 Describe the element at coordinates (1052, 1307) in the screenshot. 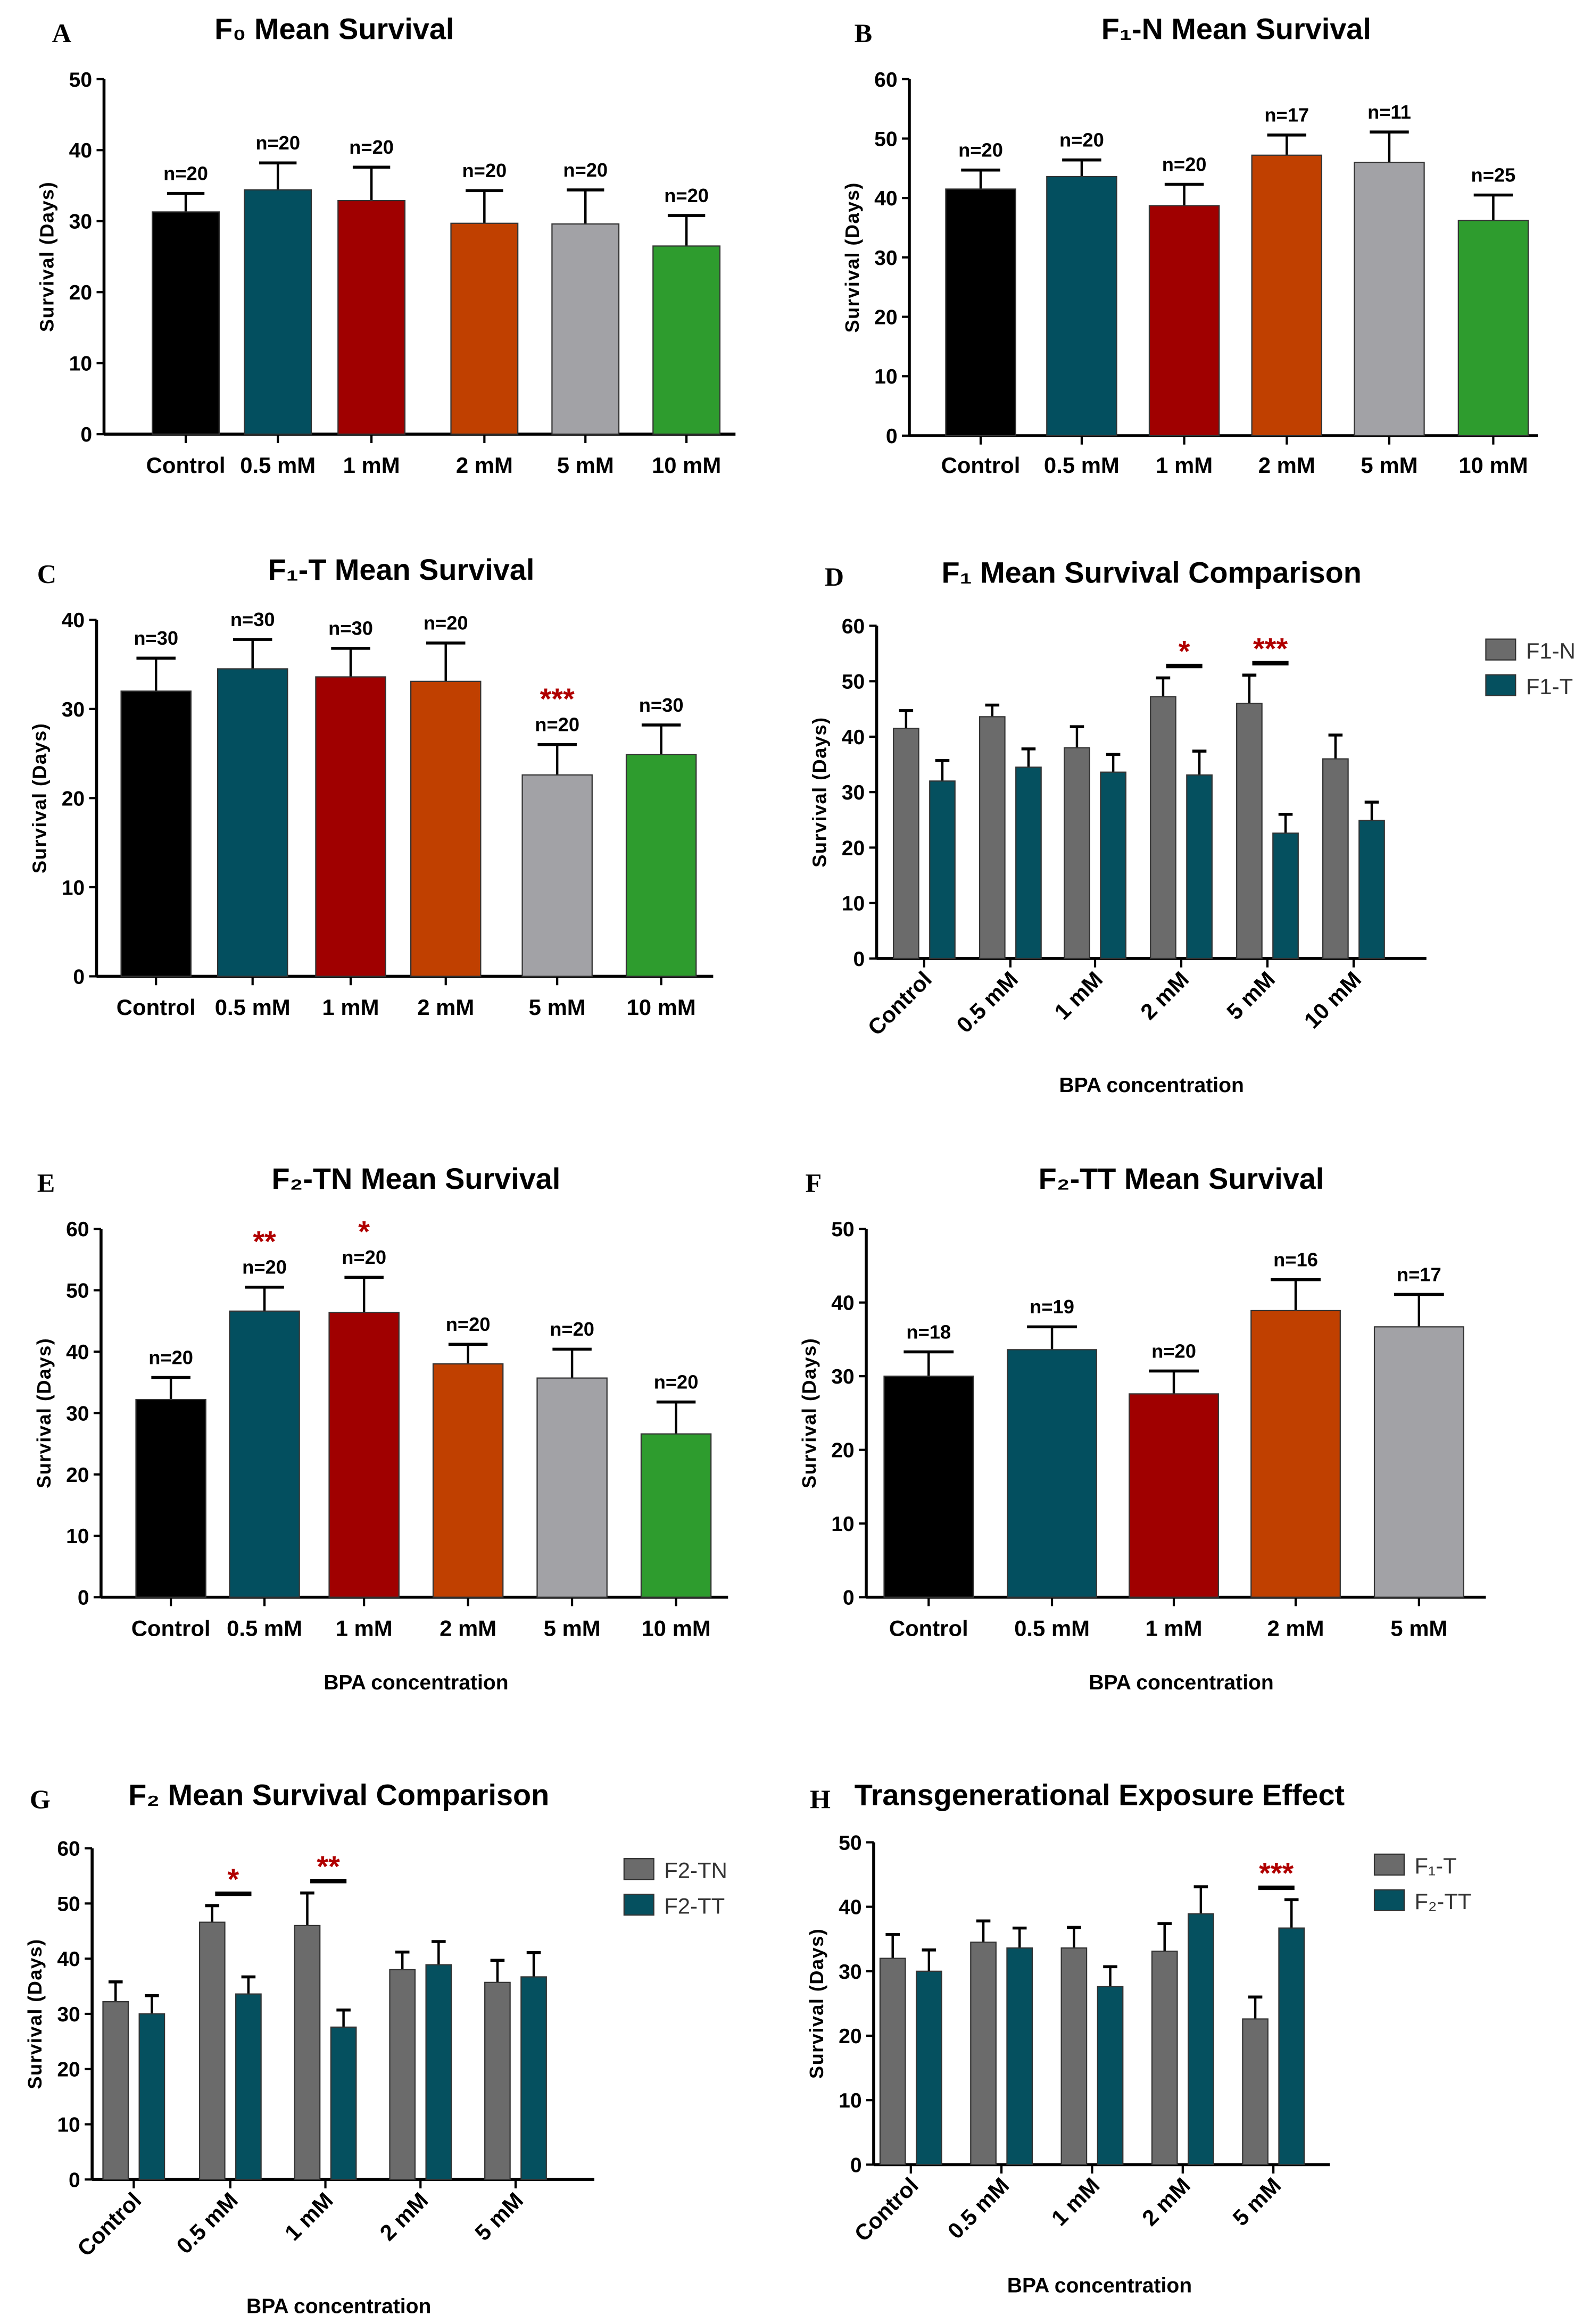

I see `sample-size-label: n=19` at that location.